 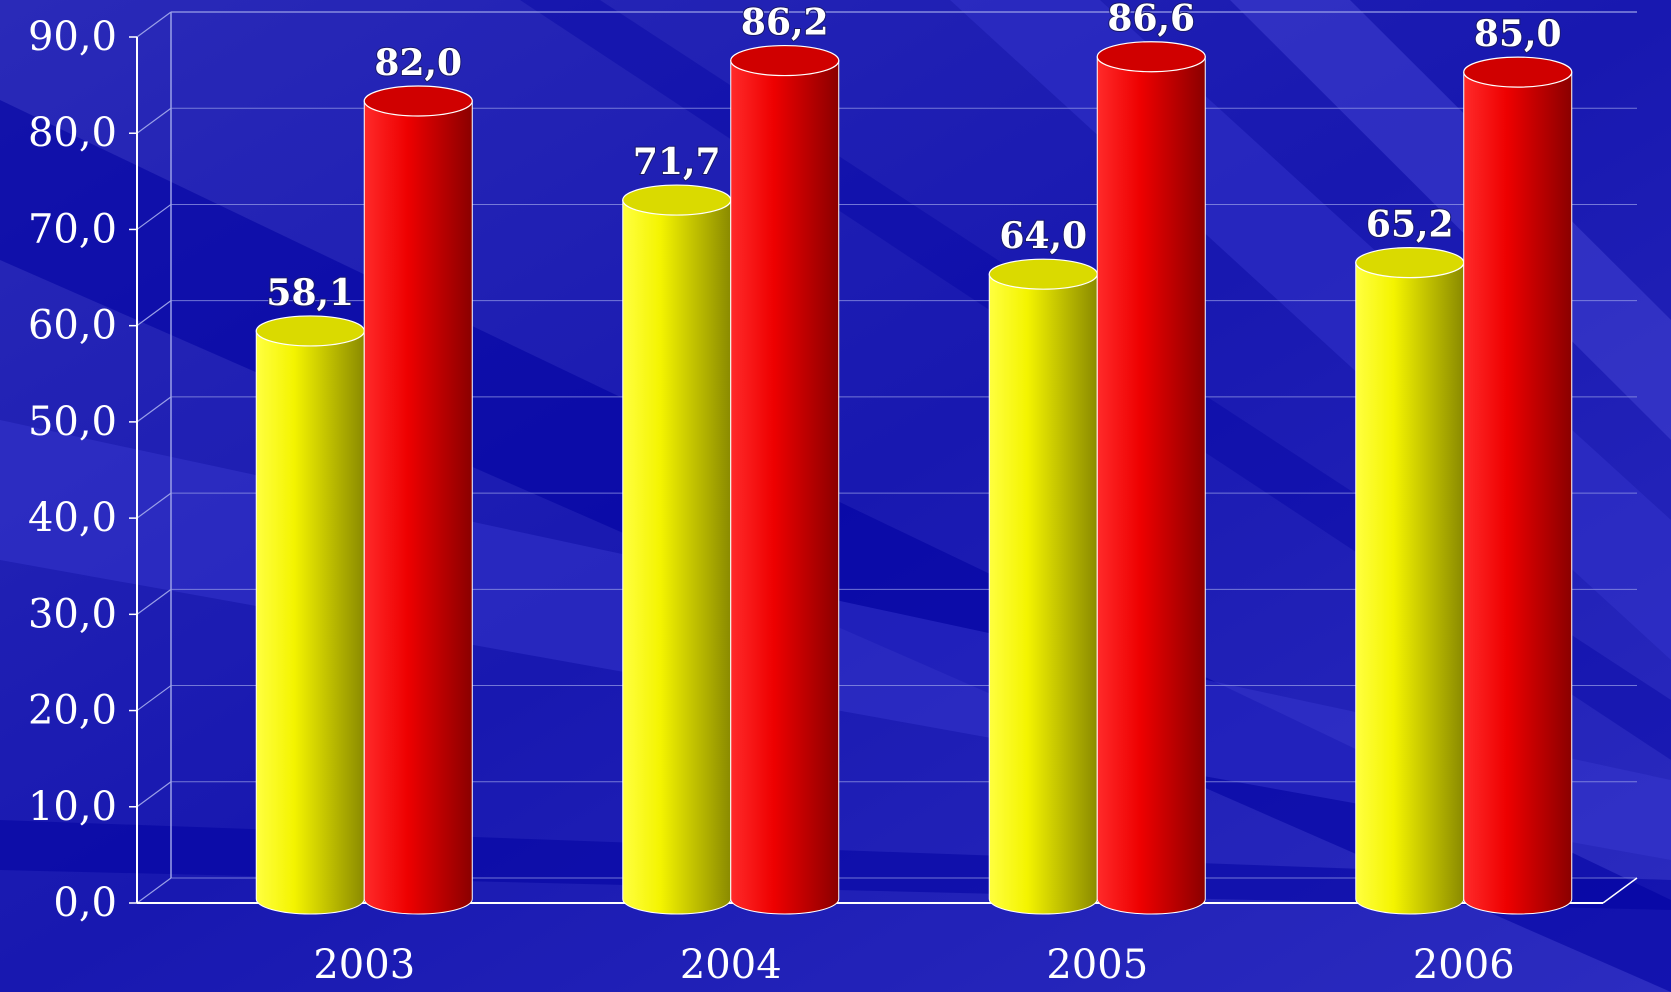 What do you see at coordinates (72, 614) in the screenshot?
I see `y-tick-label: 30,0` at bounding box center [72, 614].